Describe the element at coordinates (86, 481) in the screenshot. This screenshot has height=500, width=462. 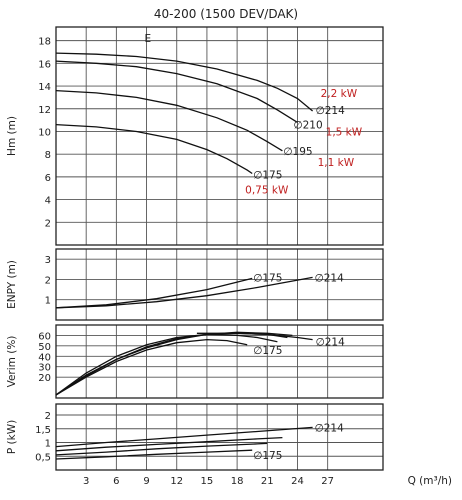
I see `x-tick-label: 3` at that location.